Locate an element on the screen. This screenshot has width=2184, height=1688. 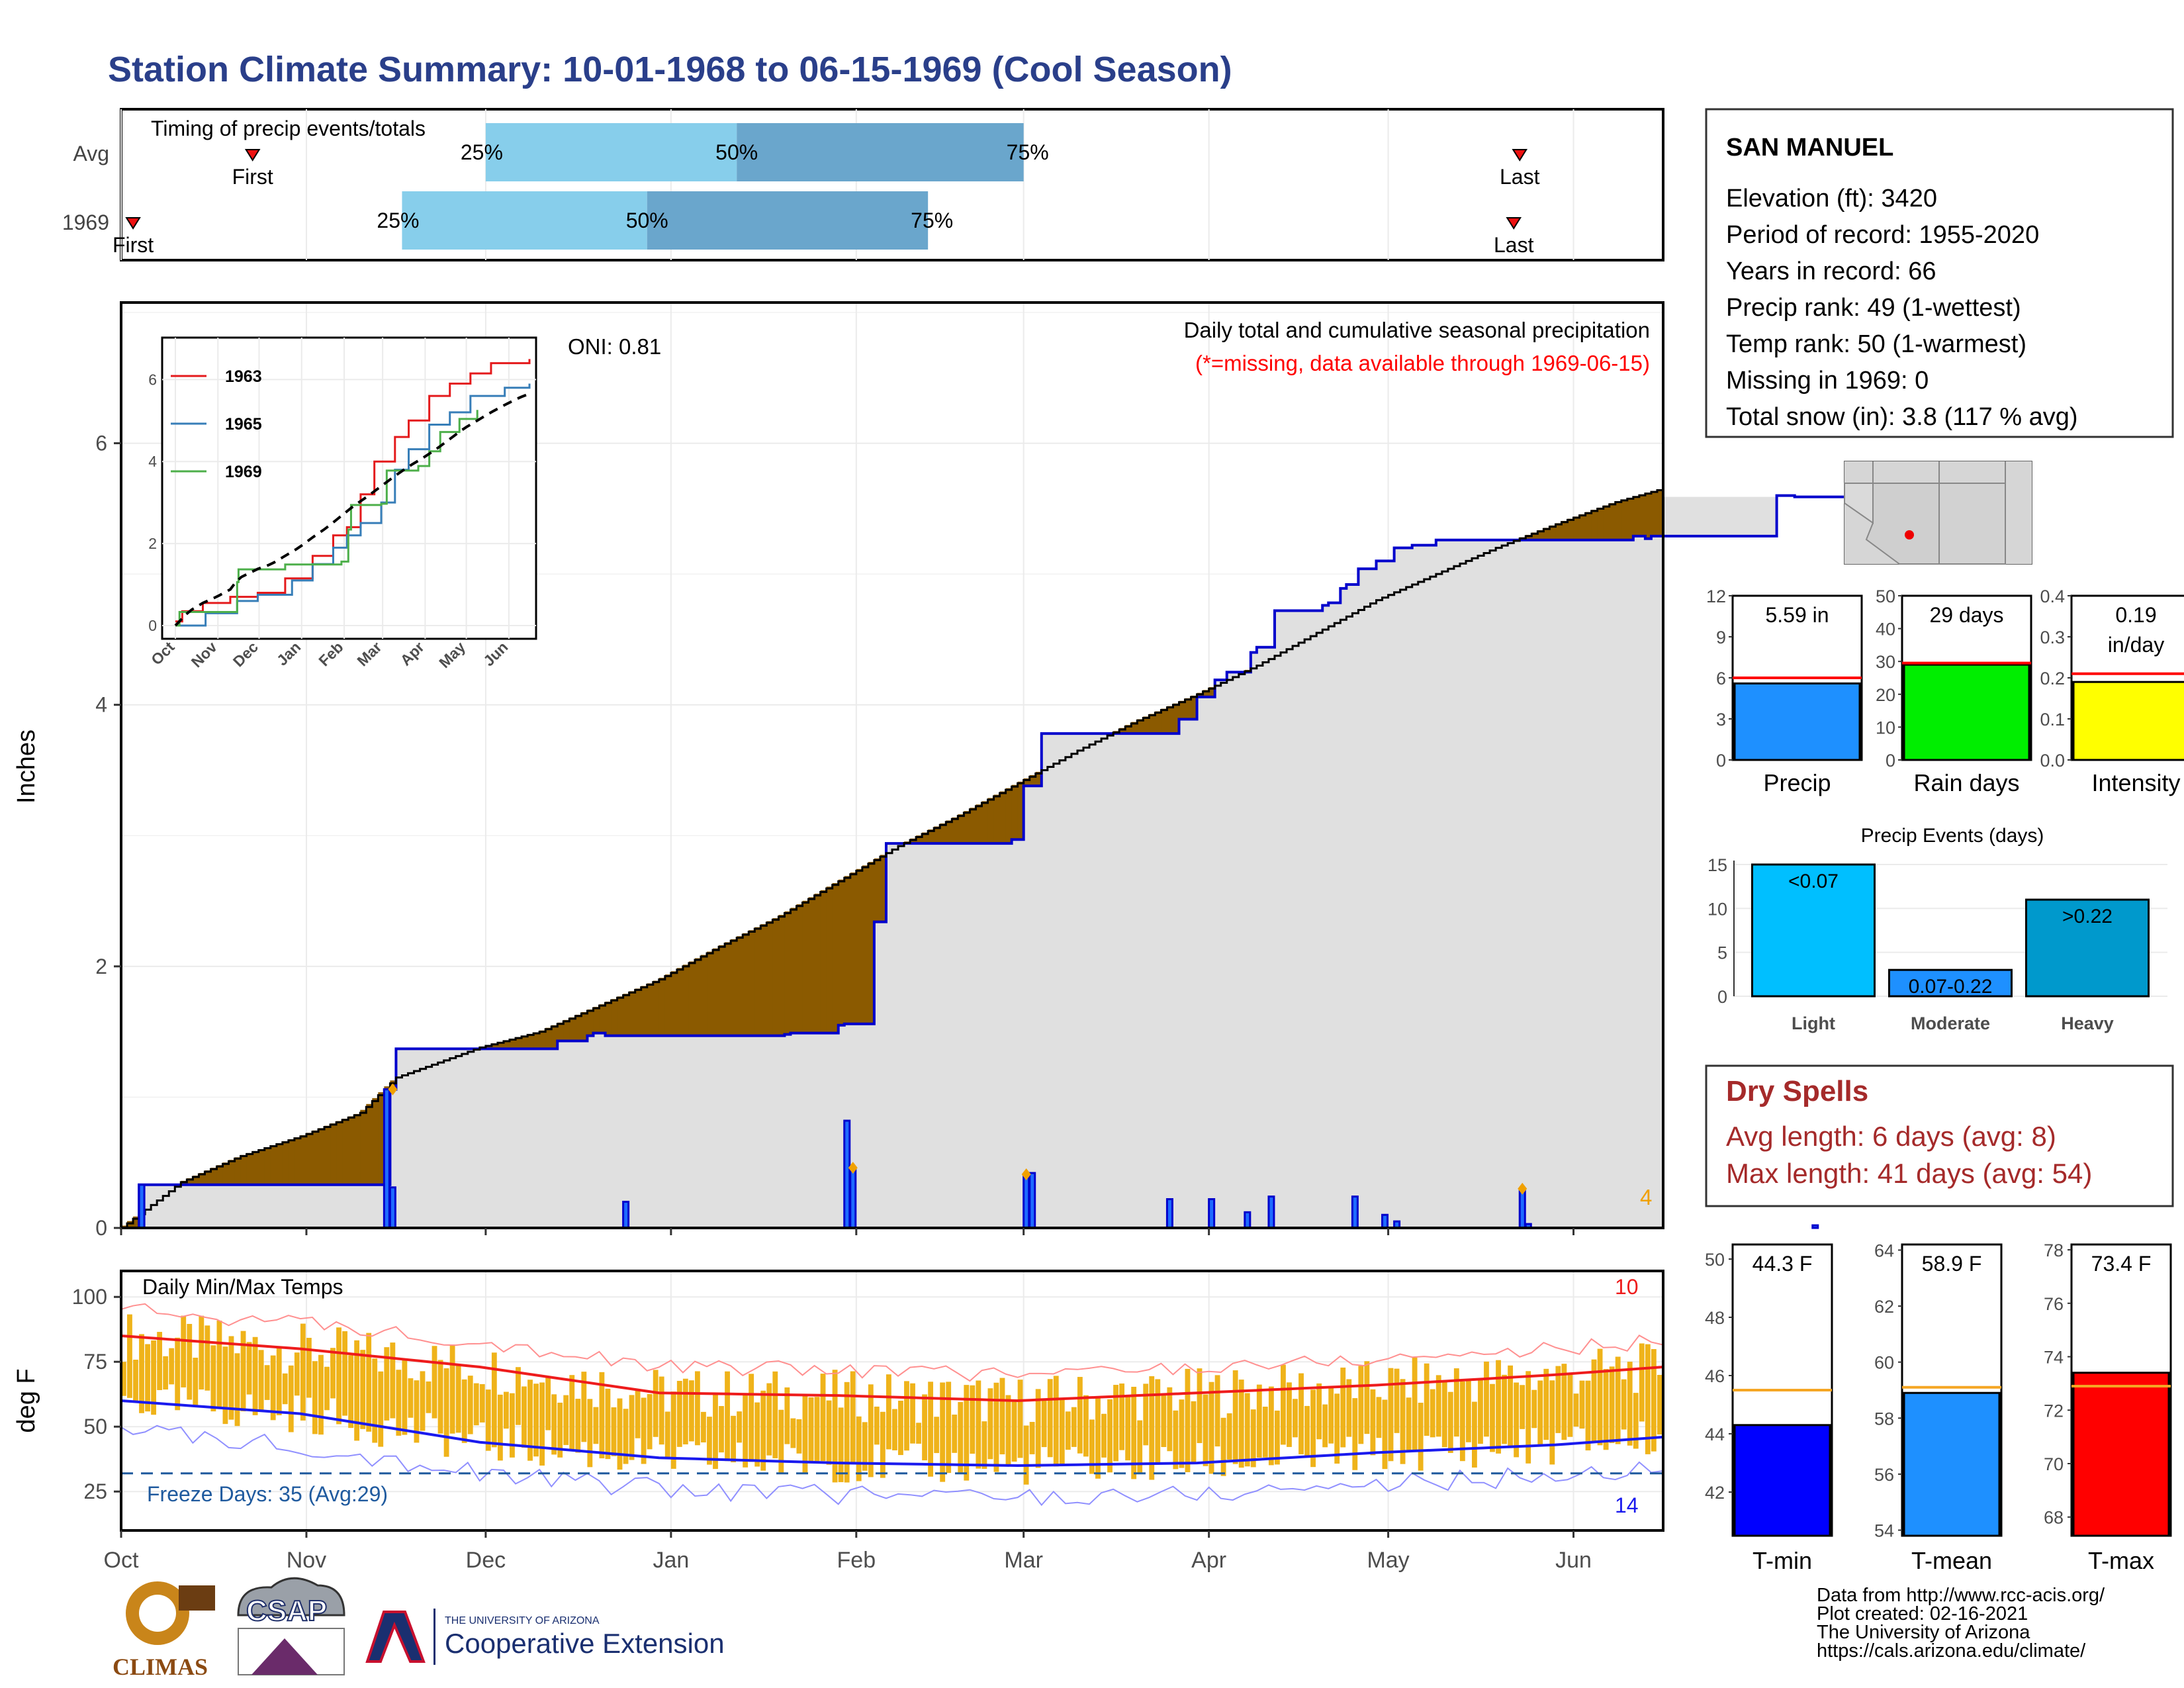
timing-q75-label-1: 75% is located at coordinates (932, 220).